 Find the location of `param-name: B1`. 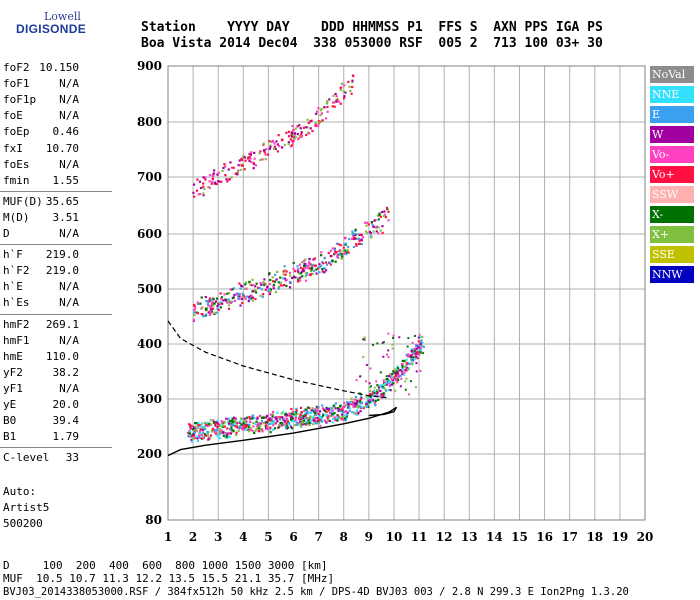

param-name: B1 is located at coordinates (10, 437).